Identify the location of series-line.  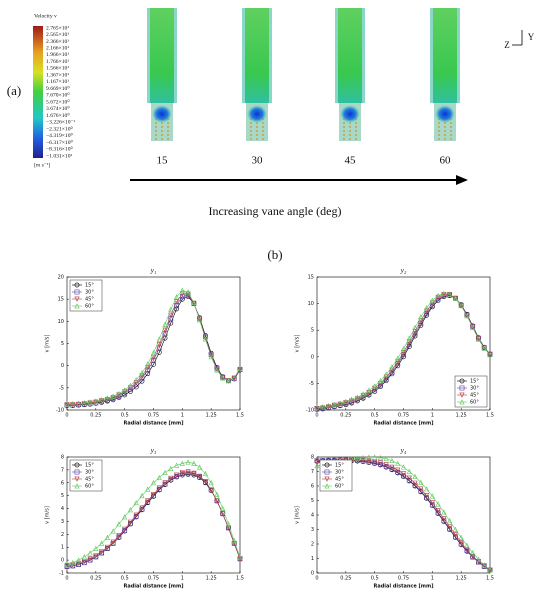
(153, 513).